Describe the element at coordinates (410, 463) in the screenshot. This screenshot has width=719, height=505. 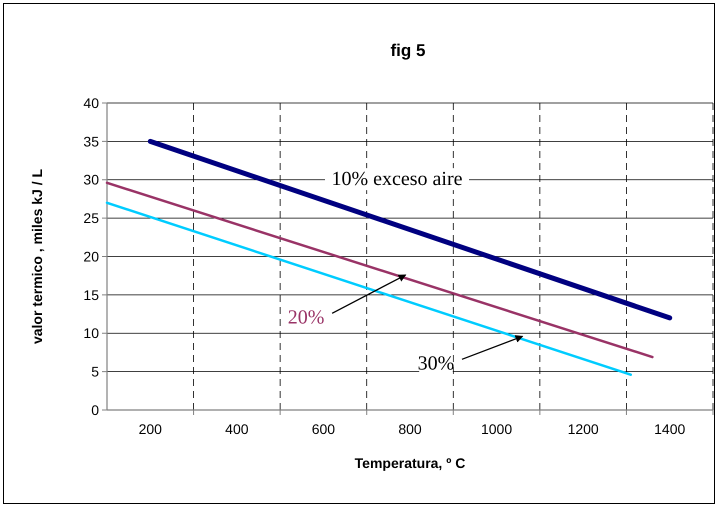
I see `x-axis-title: Temperatura, º C` at that location.